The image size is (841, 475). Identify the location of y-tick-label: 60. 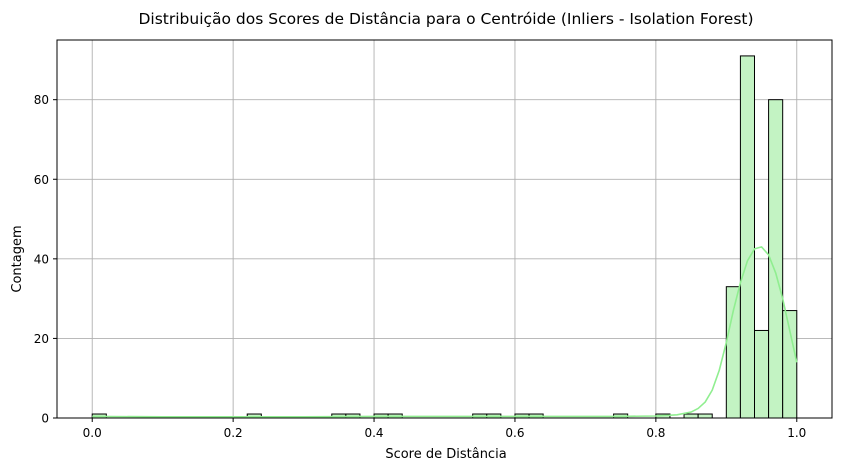
(41, 180).